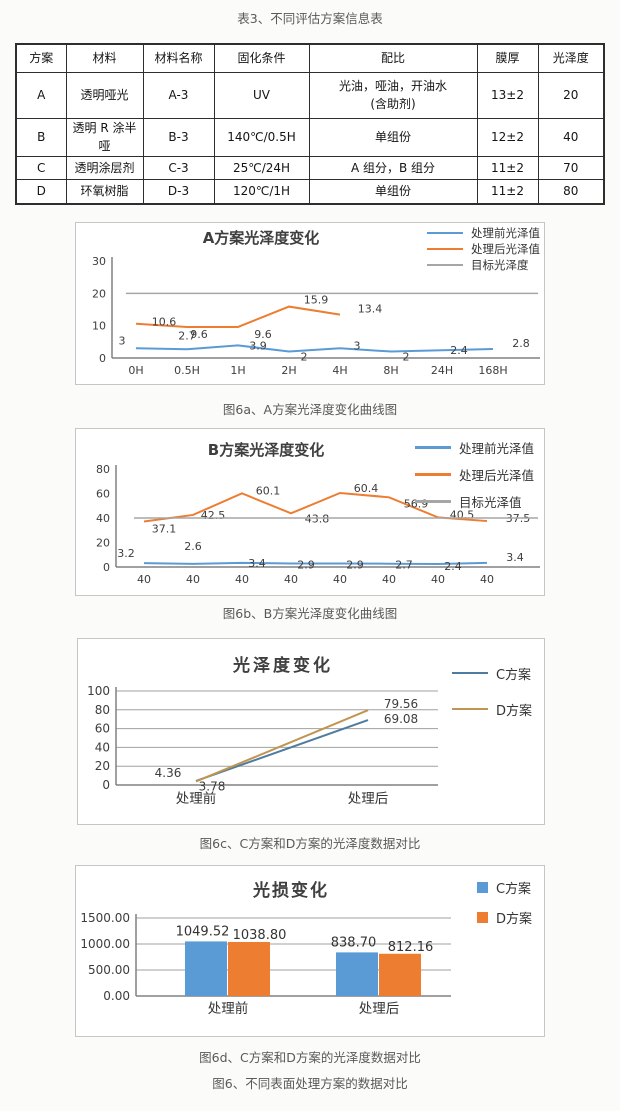 The height and width of the screenshot is (1111, 620). Describe the element at coordinates (442, 370) in the screenshot. I see `x-axis-tick: 24H` at that location.